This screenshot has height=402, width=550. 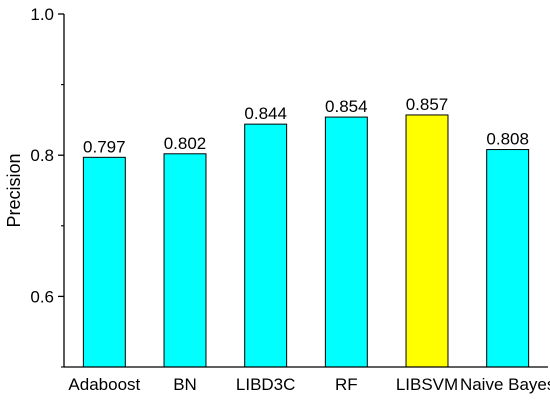 What do you see at coordinates (306, 125) in the screenshot?
I see `bar-labels-layer: 0.797 0.802 0.844 0.854 0.857 0.808` at bounding box center [306, 125].